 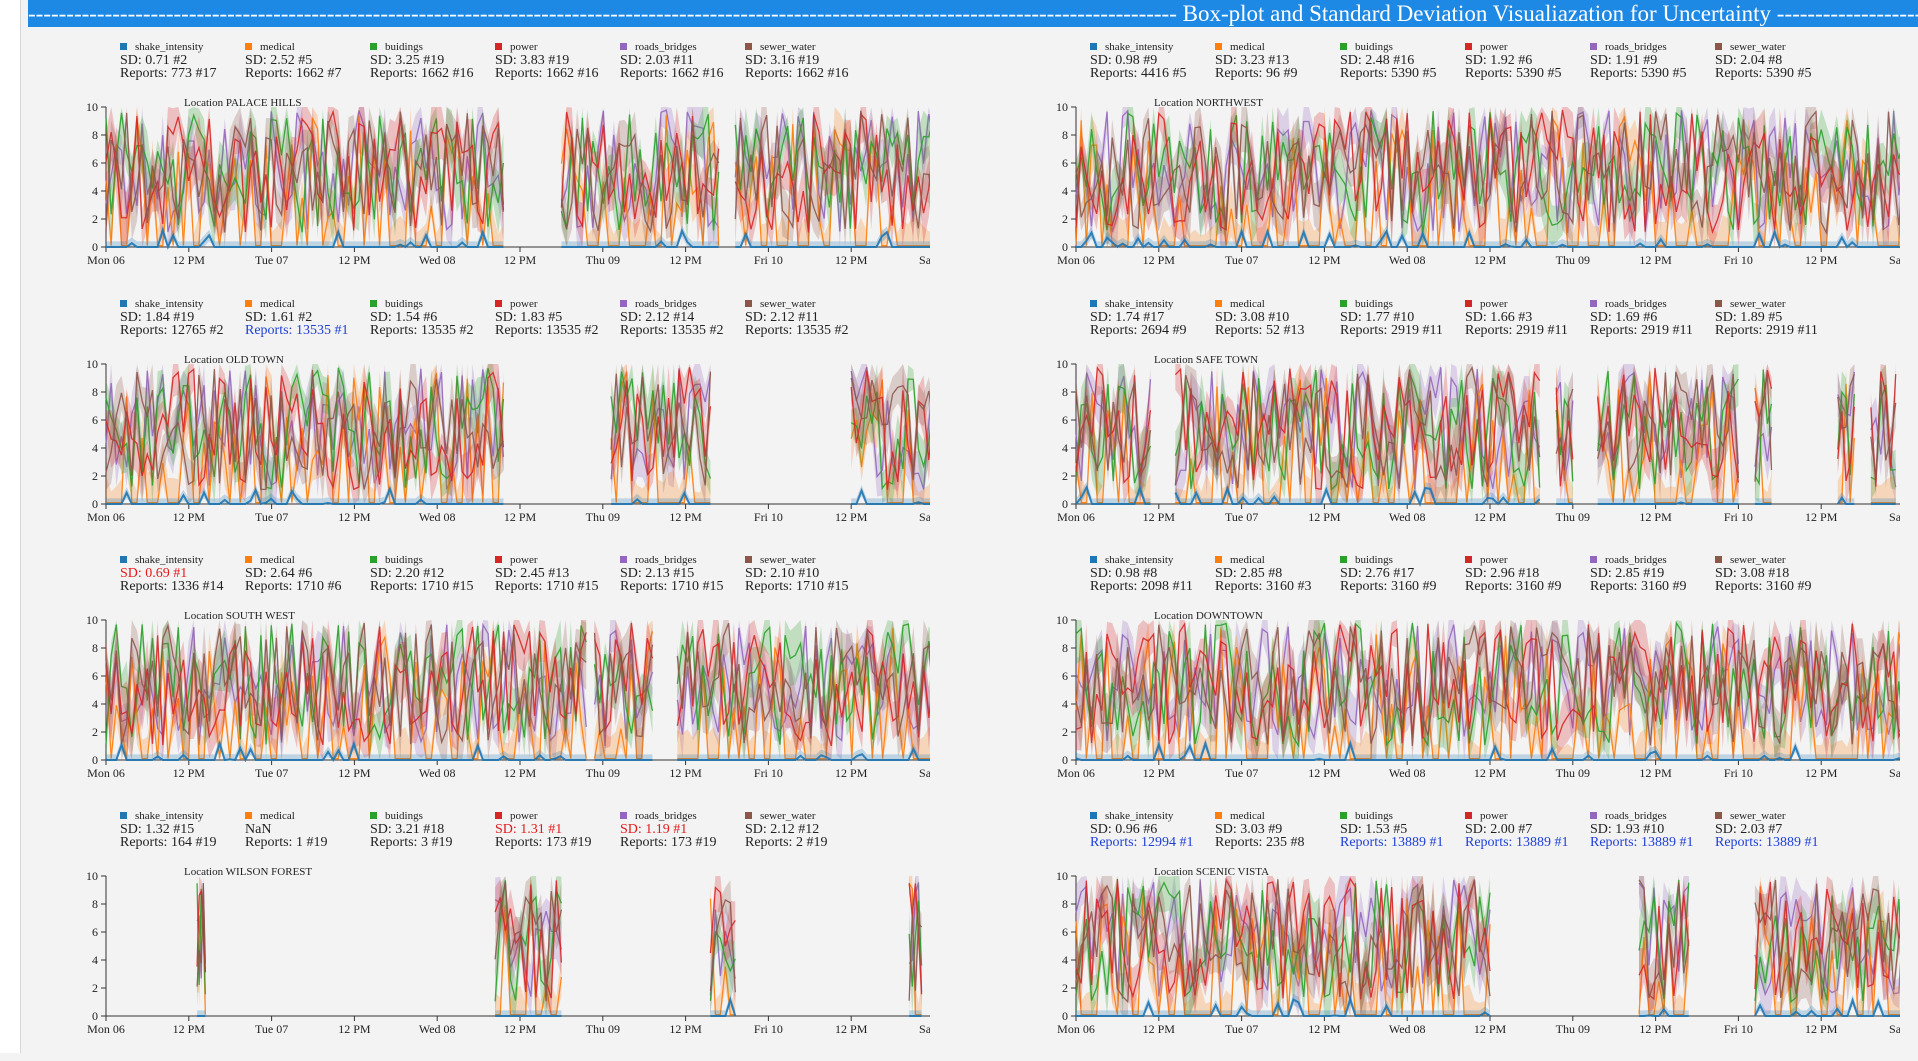 What do you see at coordinates (1513, 73) in the screenshot?
I see `reports-value-power: Reports: 5390 #5` at bounding box center [1513, 73].